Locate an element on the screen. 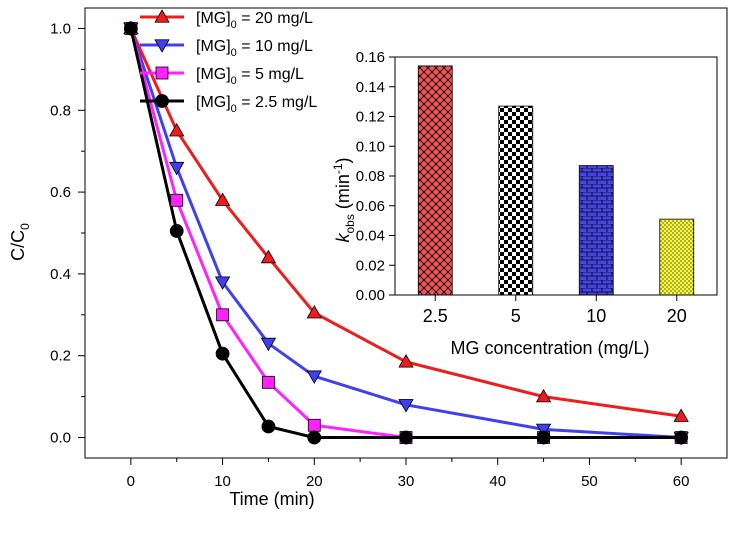 The height and width of the screenshot is (542, 754). x-tick-label: 10 is located at coordinates (222, 481).